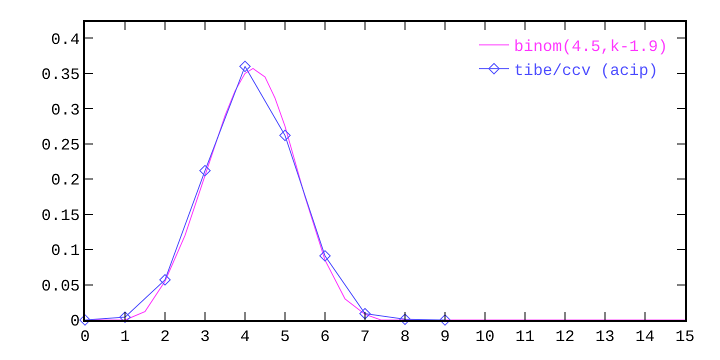 The height and width of the screenshot is (360, 720). What do you see at coordinates (591, 47) in the screenshot?
I see `legend-label: binom(4.5,k-1.9)` at bounding box center [591, 47].